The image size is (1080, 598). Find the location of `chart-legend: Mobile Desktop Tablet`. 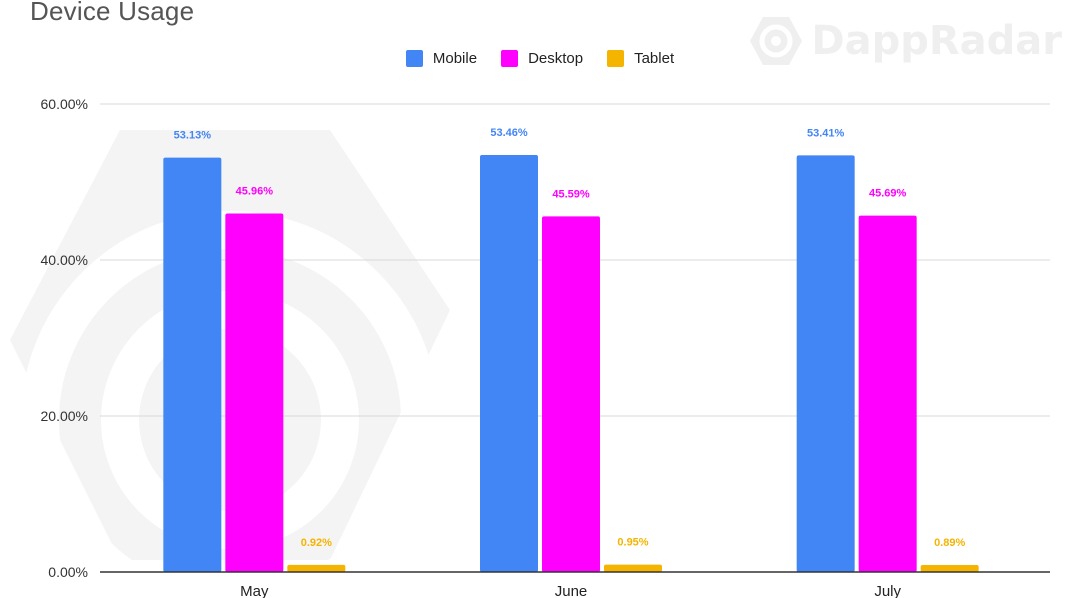

chart-legend: Mobile Desktop Tablet is located at coordinates (540, 58).